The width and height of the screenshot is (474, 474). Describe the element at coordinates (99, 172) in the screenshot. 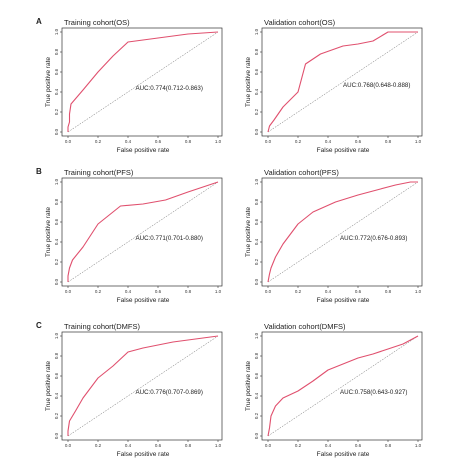

I see `chart-title: Training cohort(PFS)` at that location.